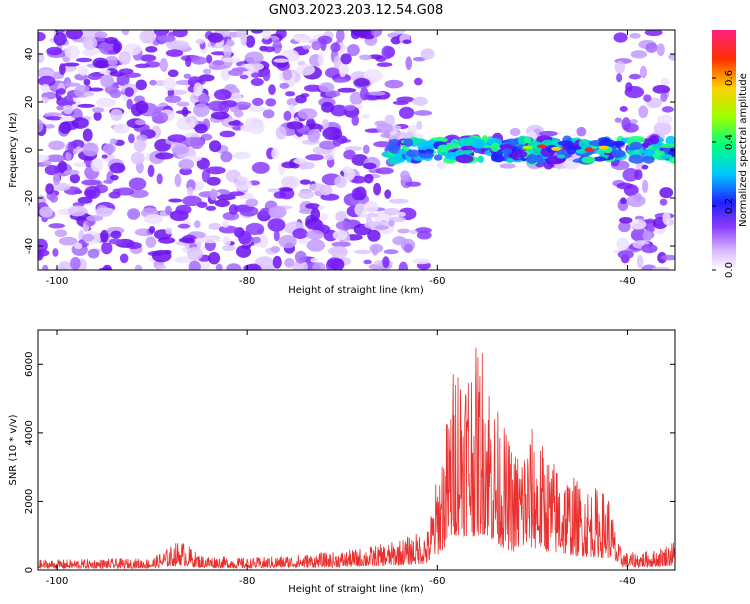  Describe the element at coordinates (729, 142) in the screenshot. I see `colorbar-tick-label: 0.4` at that location.